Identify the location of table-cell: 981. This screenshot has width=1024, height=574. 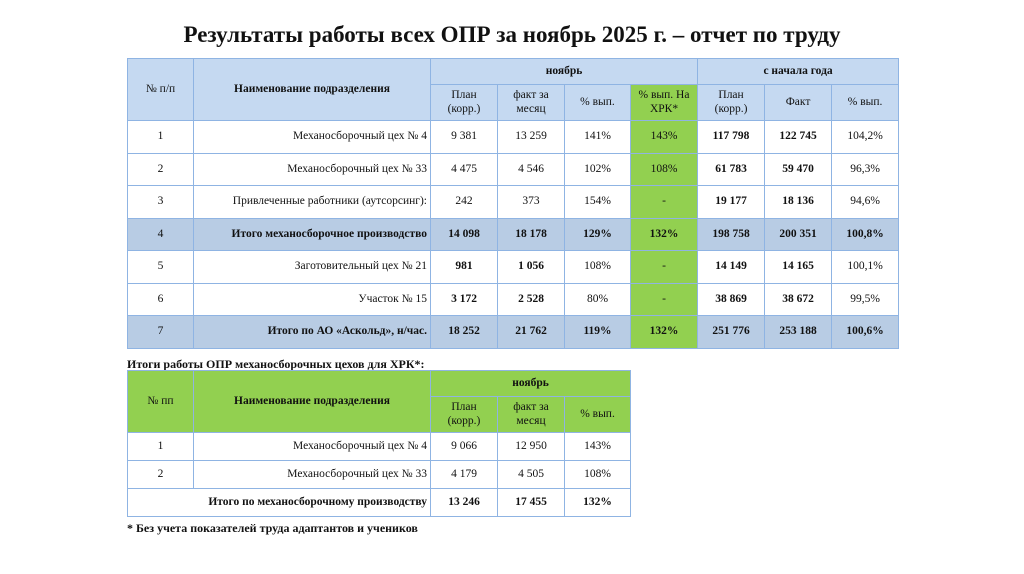
(464, 267).